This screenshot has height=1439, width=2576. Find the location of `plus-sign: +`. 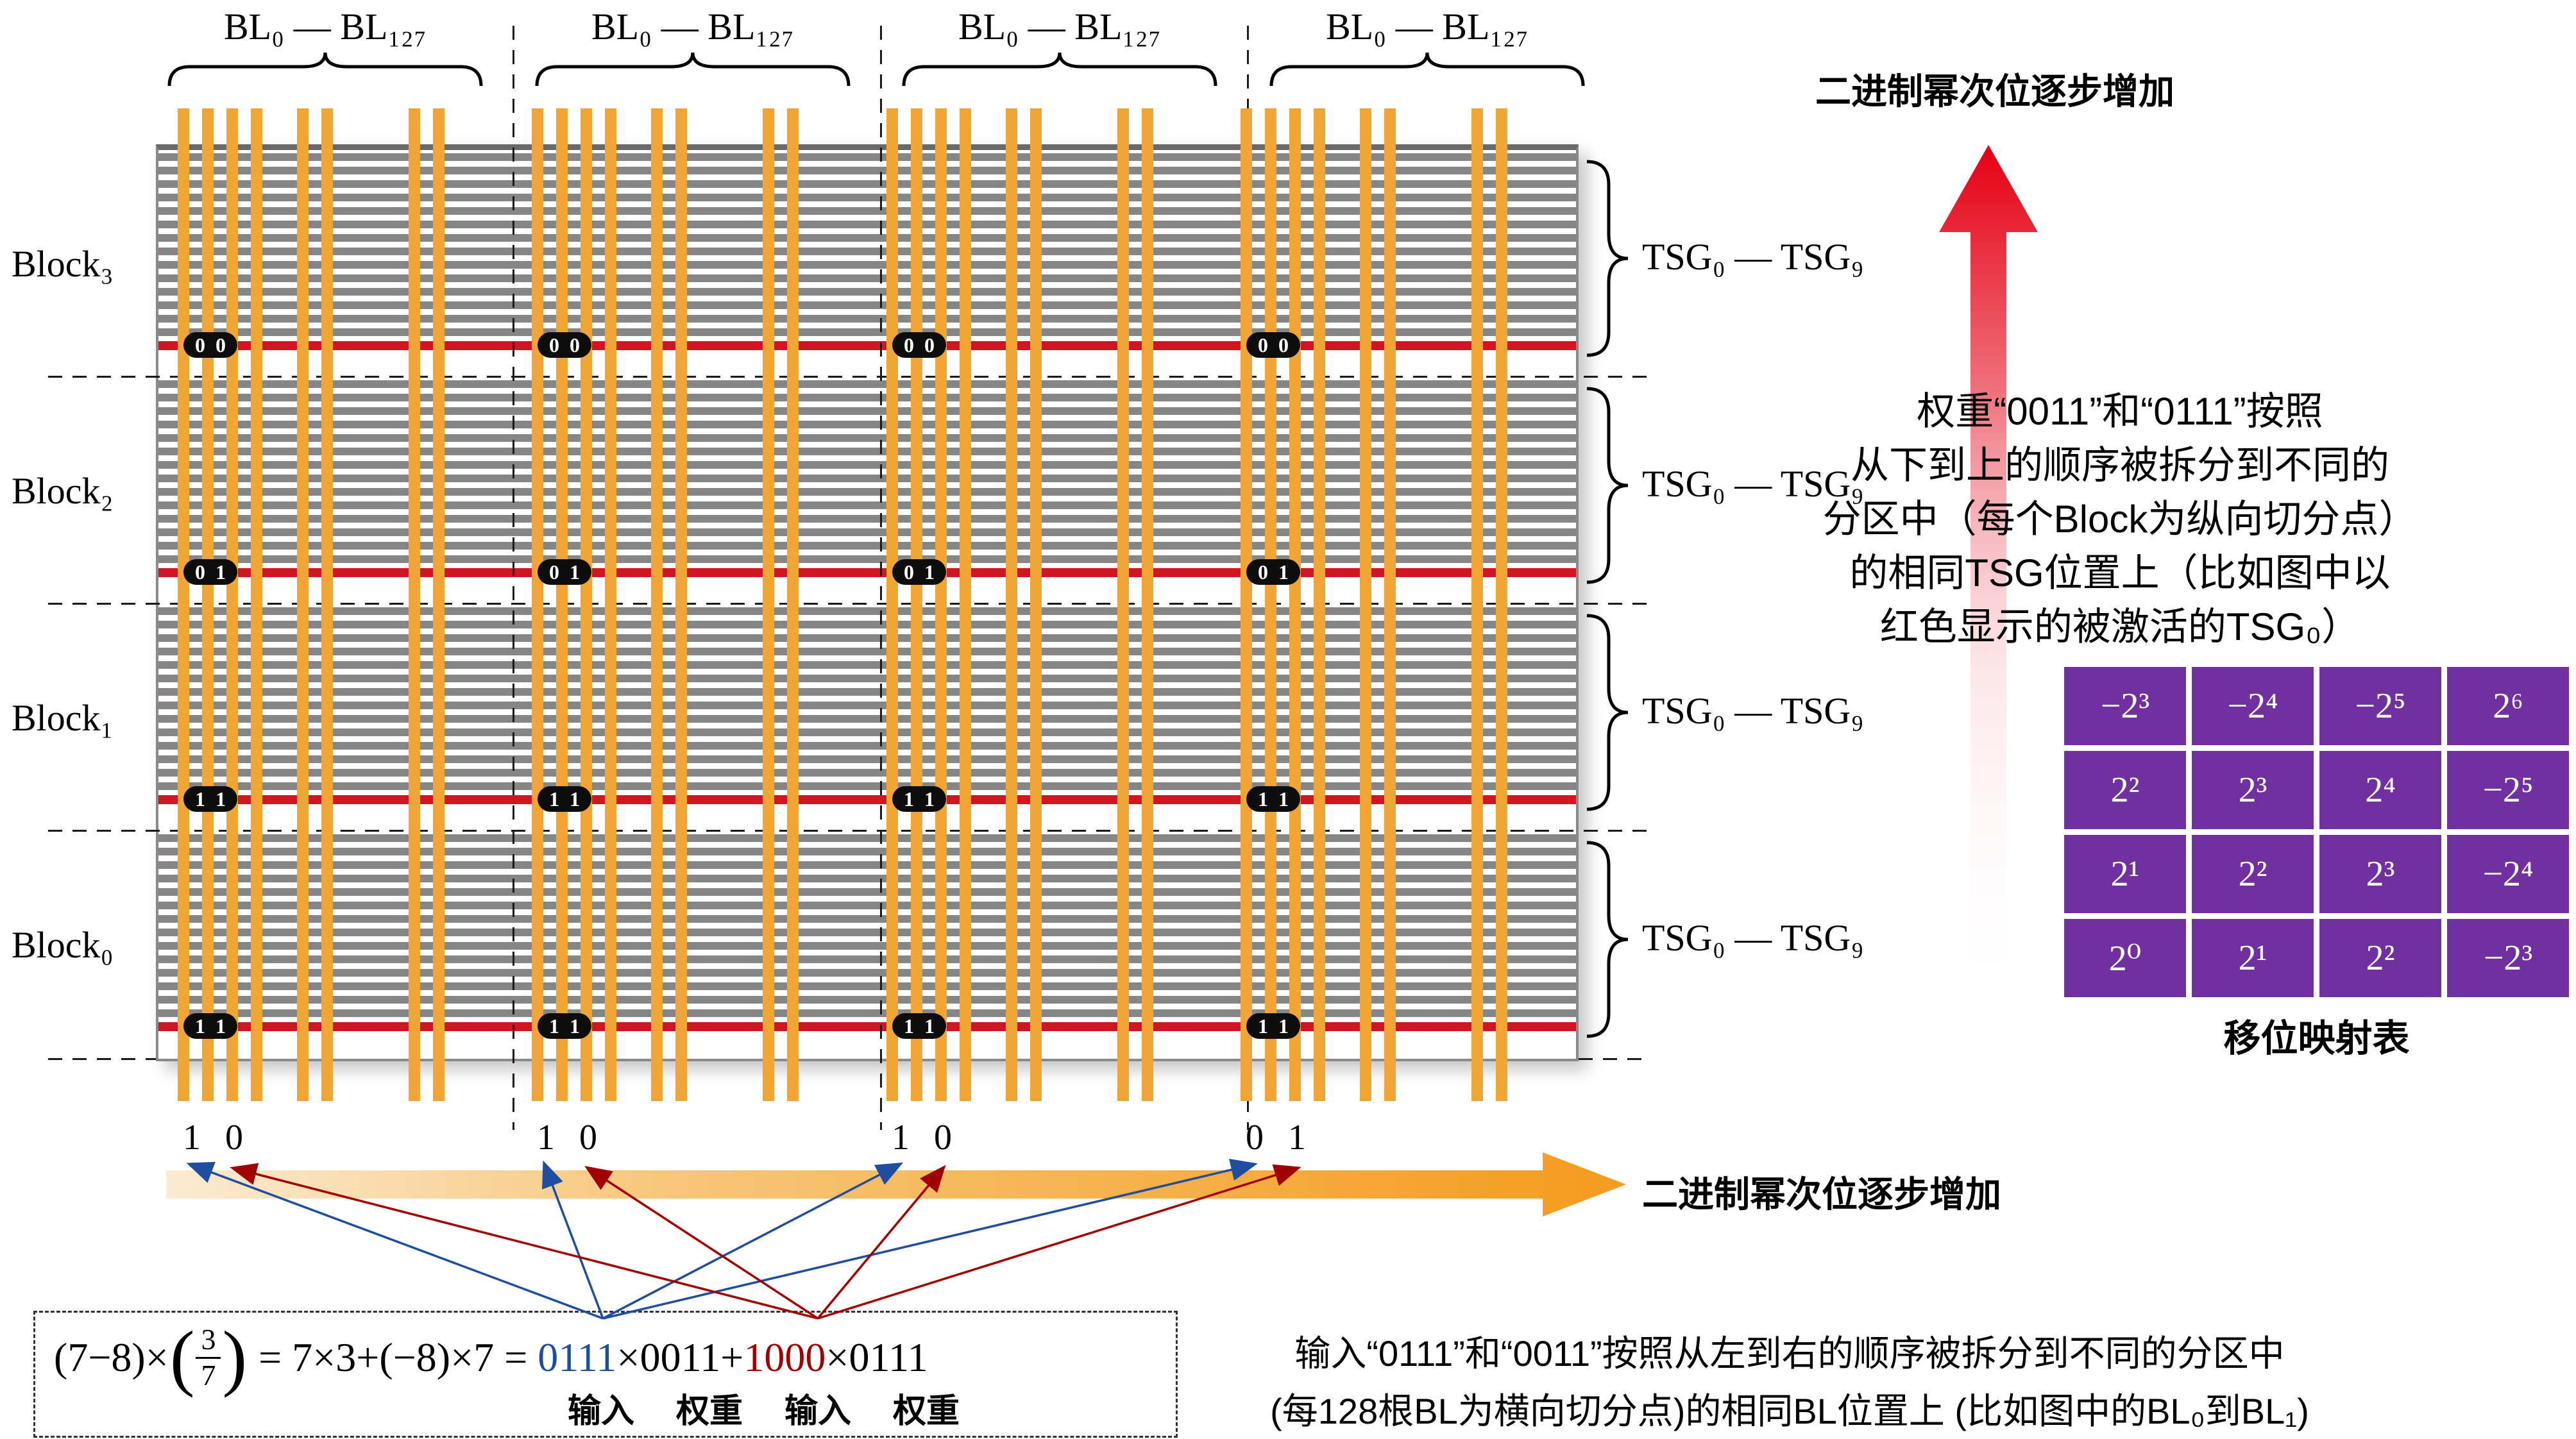

plus-sign: + is located at coordinates (732, 1357).